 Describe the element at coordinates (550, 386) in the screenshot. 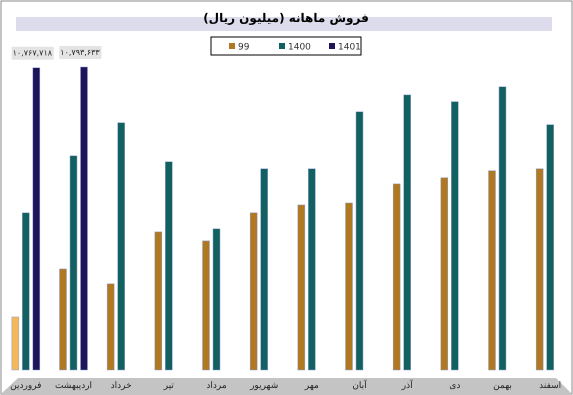

I see `x-tick-label: اسفند` at that location.